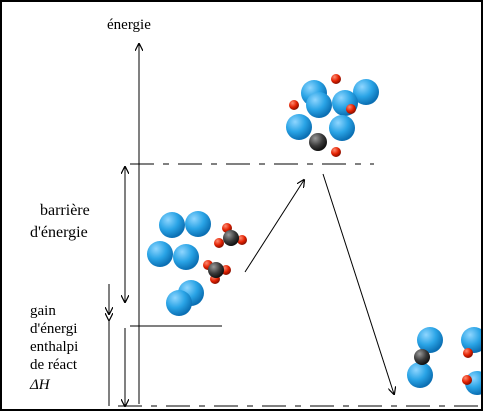 This screenshot has width=483, height=411. Describe the element at coordinates (53, 329) in the screenshot. I see `gain-label-line-2: d'énergi` at that location.